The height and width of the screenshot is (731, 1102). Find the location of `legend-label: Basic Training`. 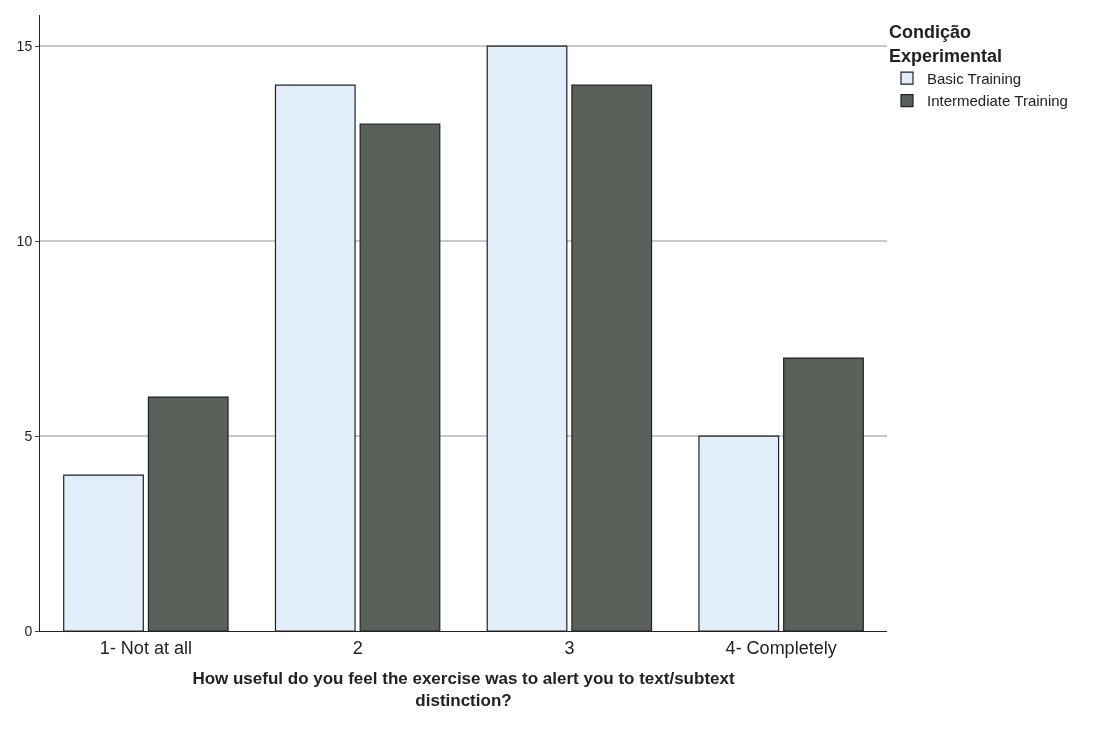

legend-label: Basic Training is located at coordinates (974, 78).